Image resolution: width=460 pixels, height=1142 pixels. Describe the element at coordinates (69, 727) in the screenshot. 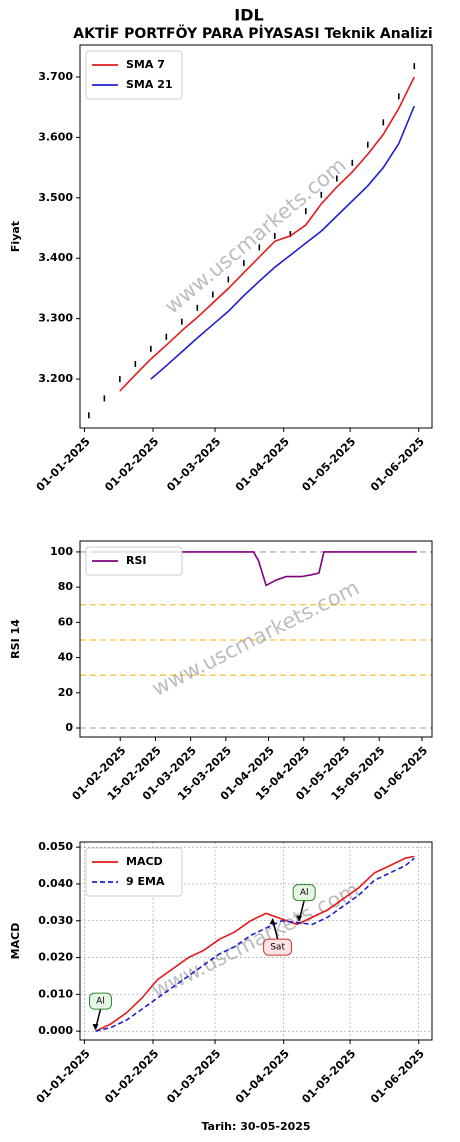

I see `y-tick-label: 0` at that location.